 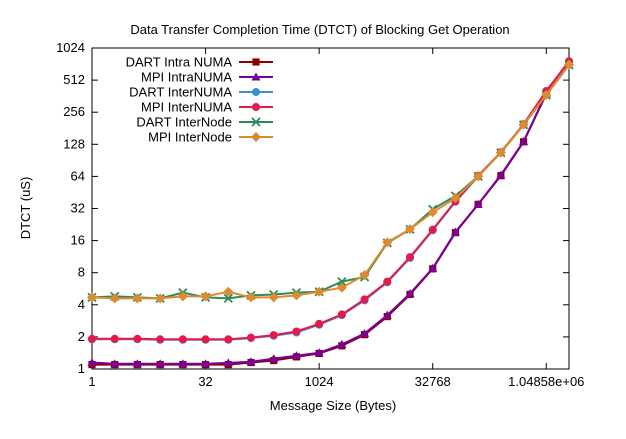 What do you see at coordinates (433, 381) in the screenshot?
I see `x-tick-label: 32768` at bounding box center [433, 381].